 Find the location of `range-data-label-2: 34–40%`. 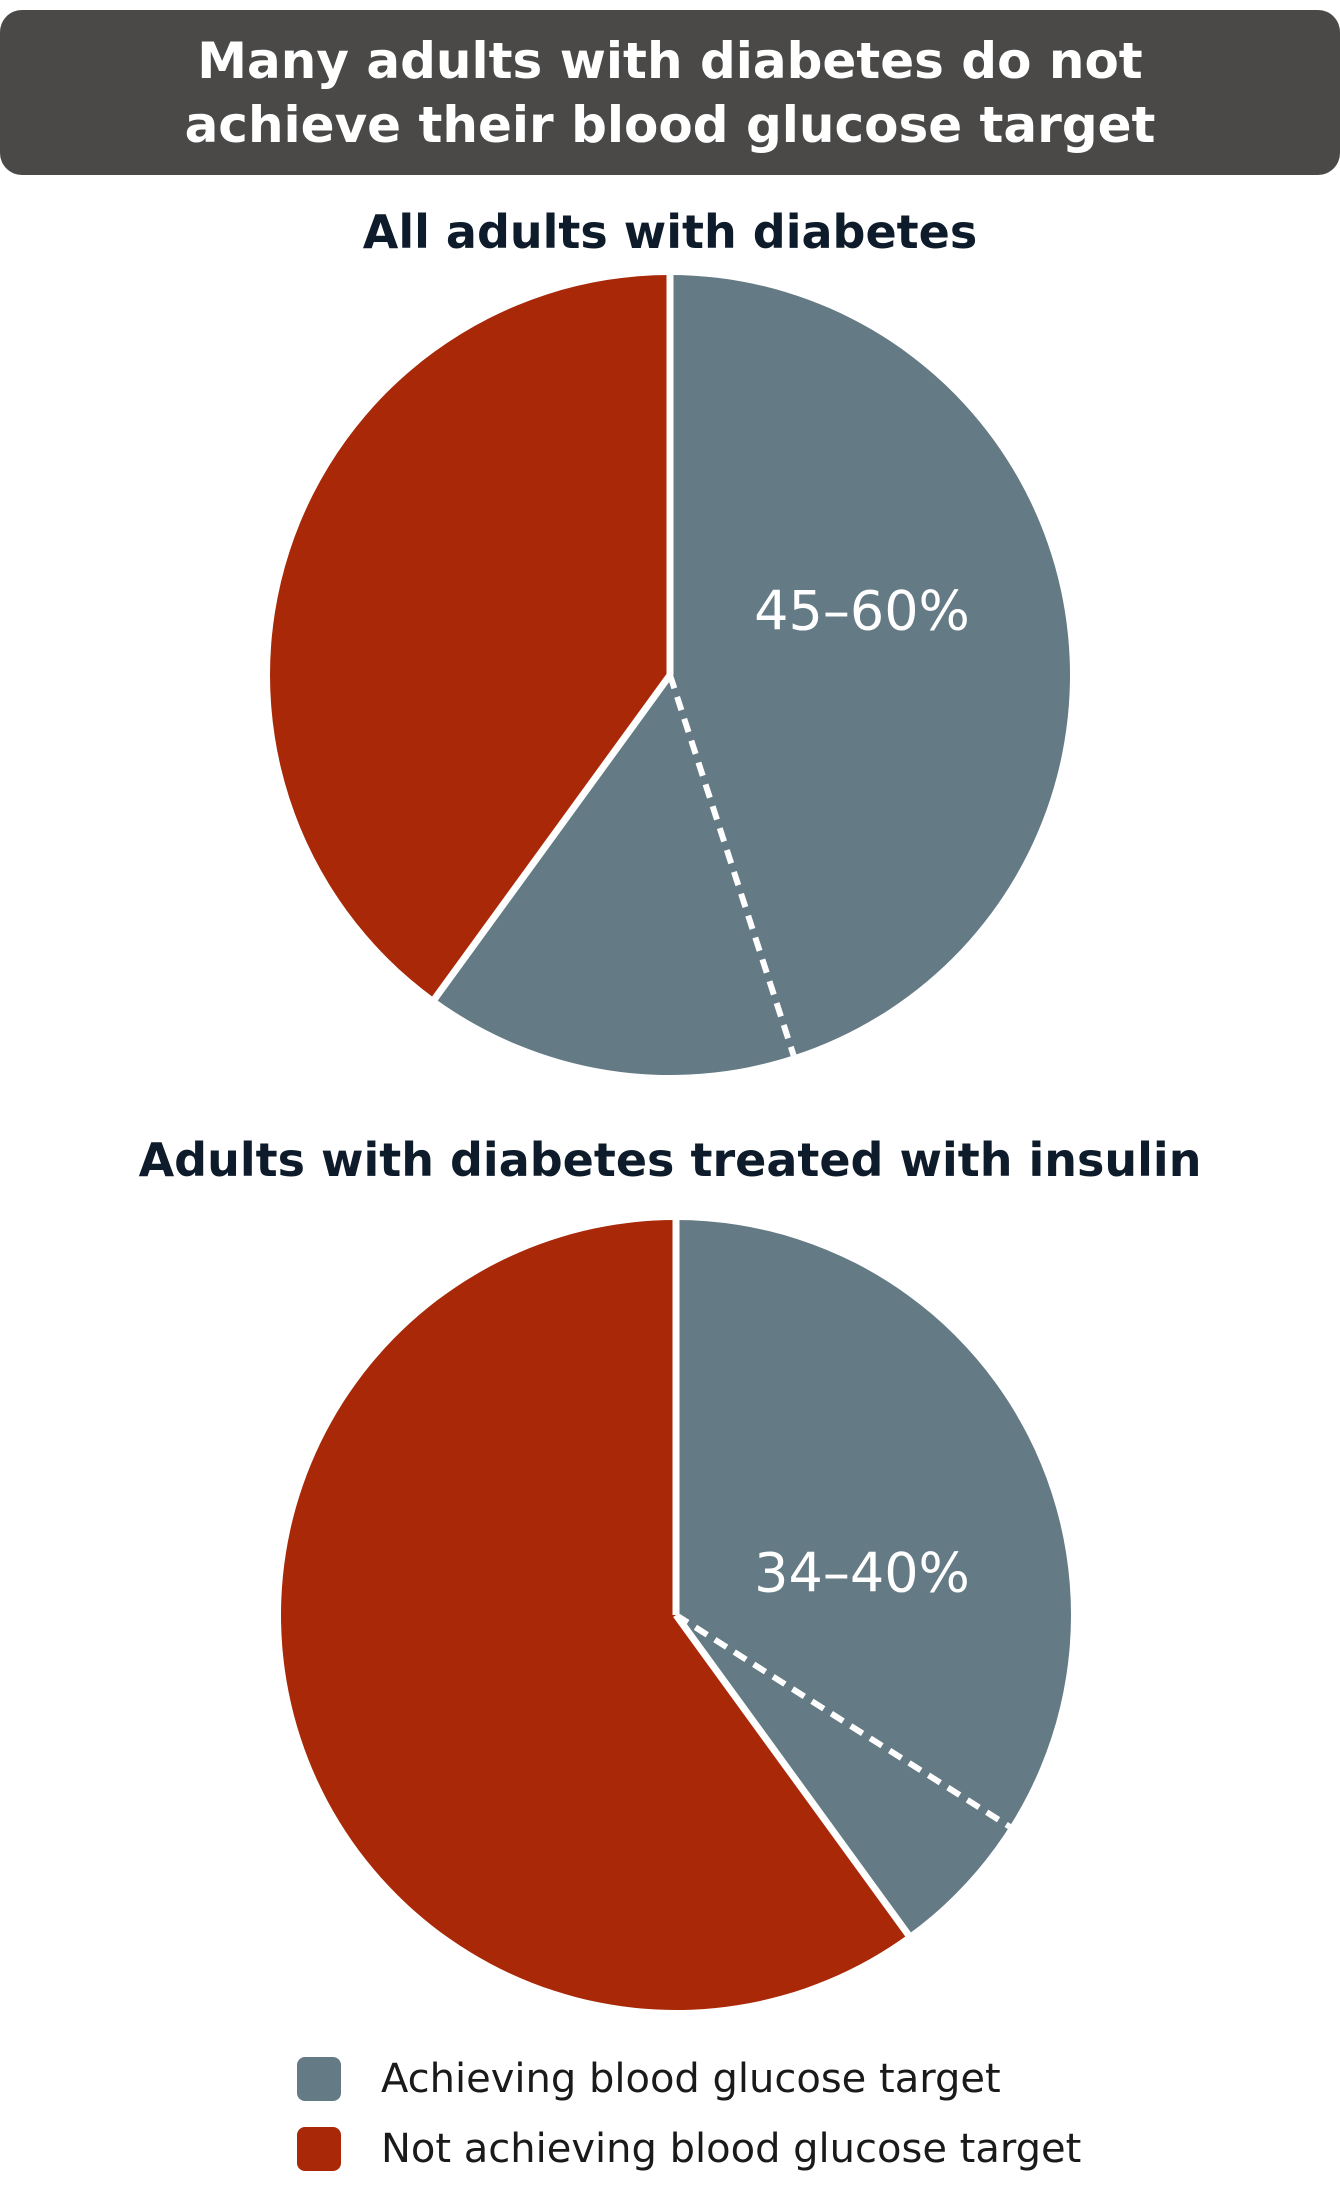

range-data-label-2: 34–40% is located at coordinates (862, 1573).